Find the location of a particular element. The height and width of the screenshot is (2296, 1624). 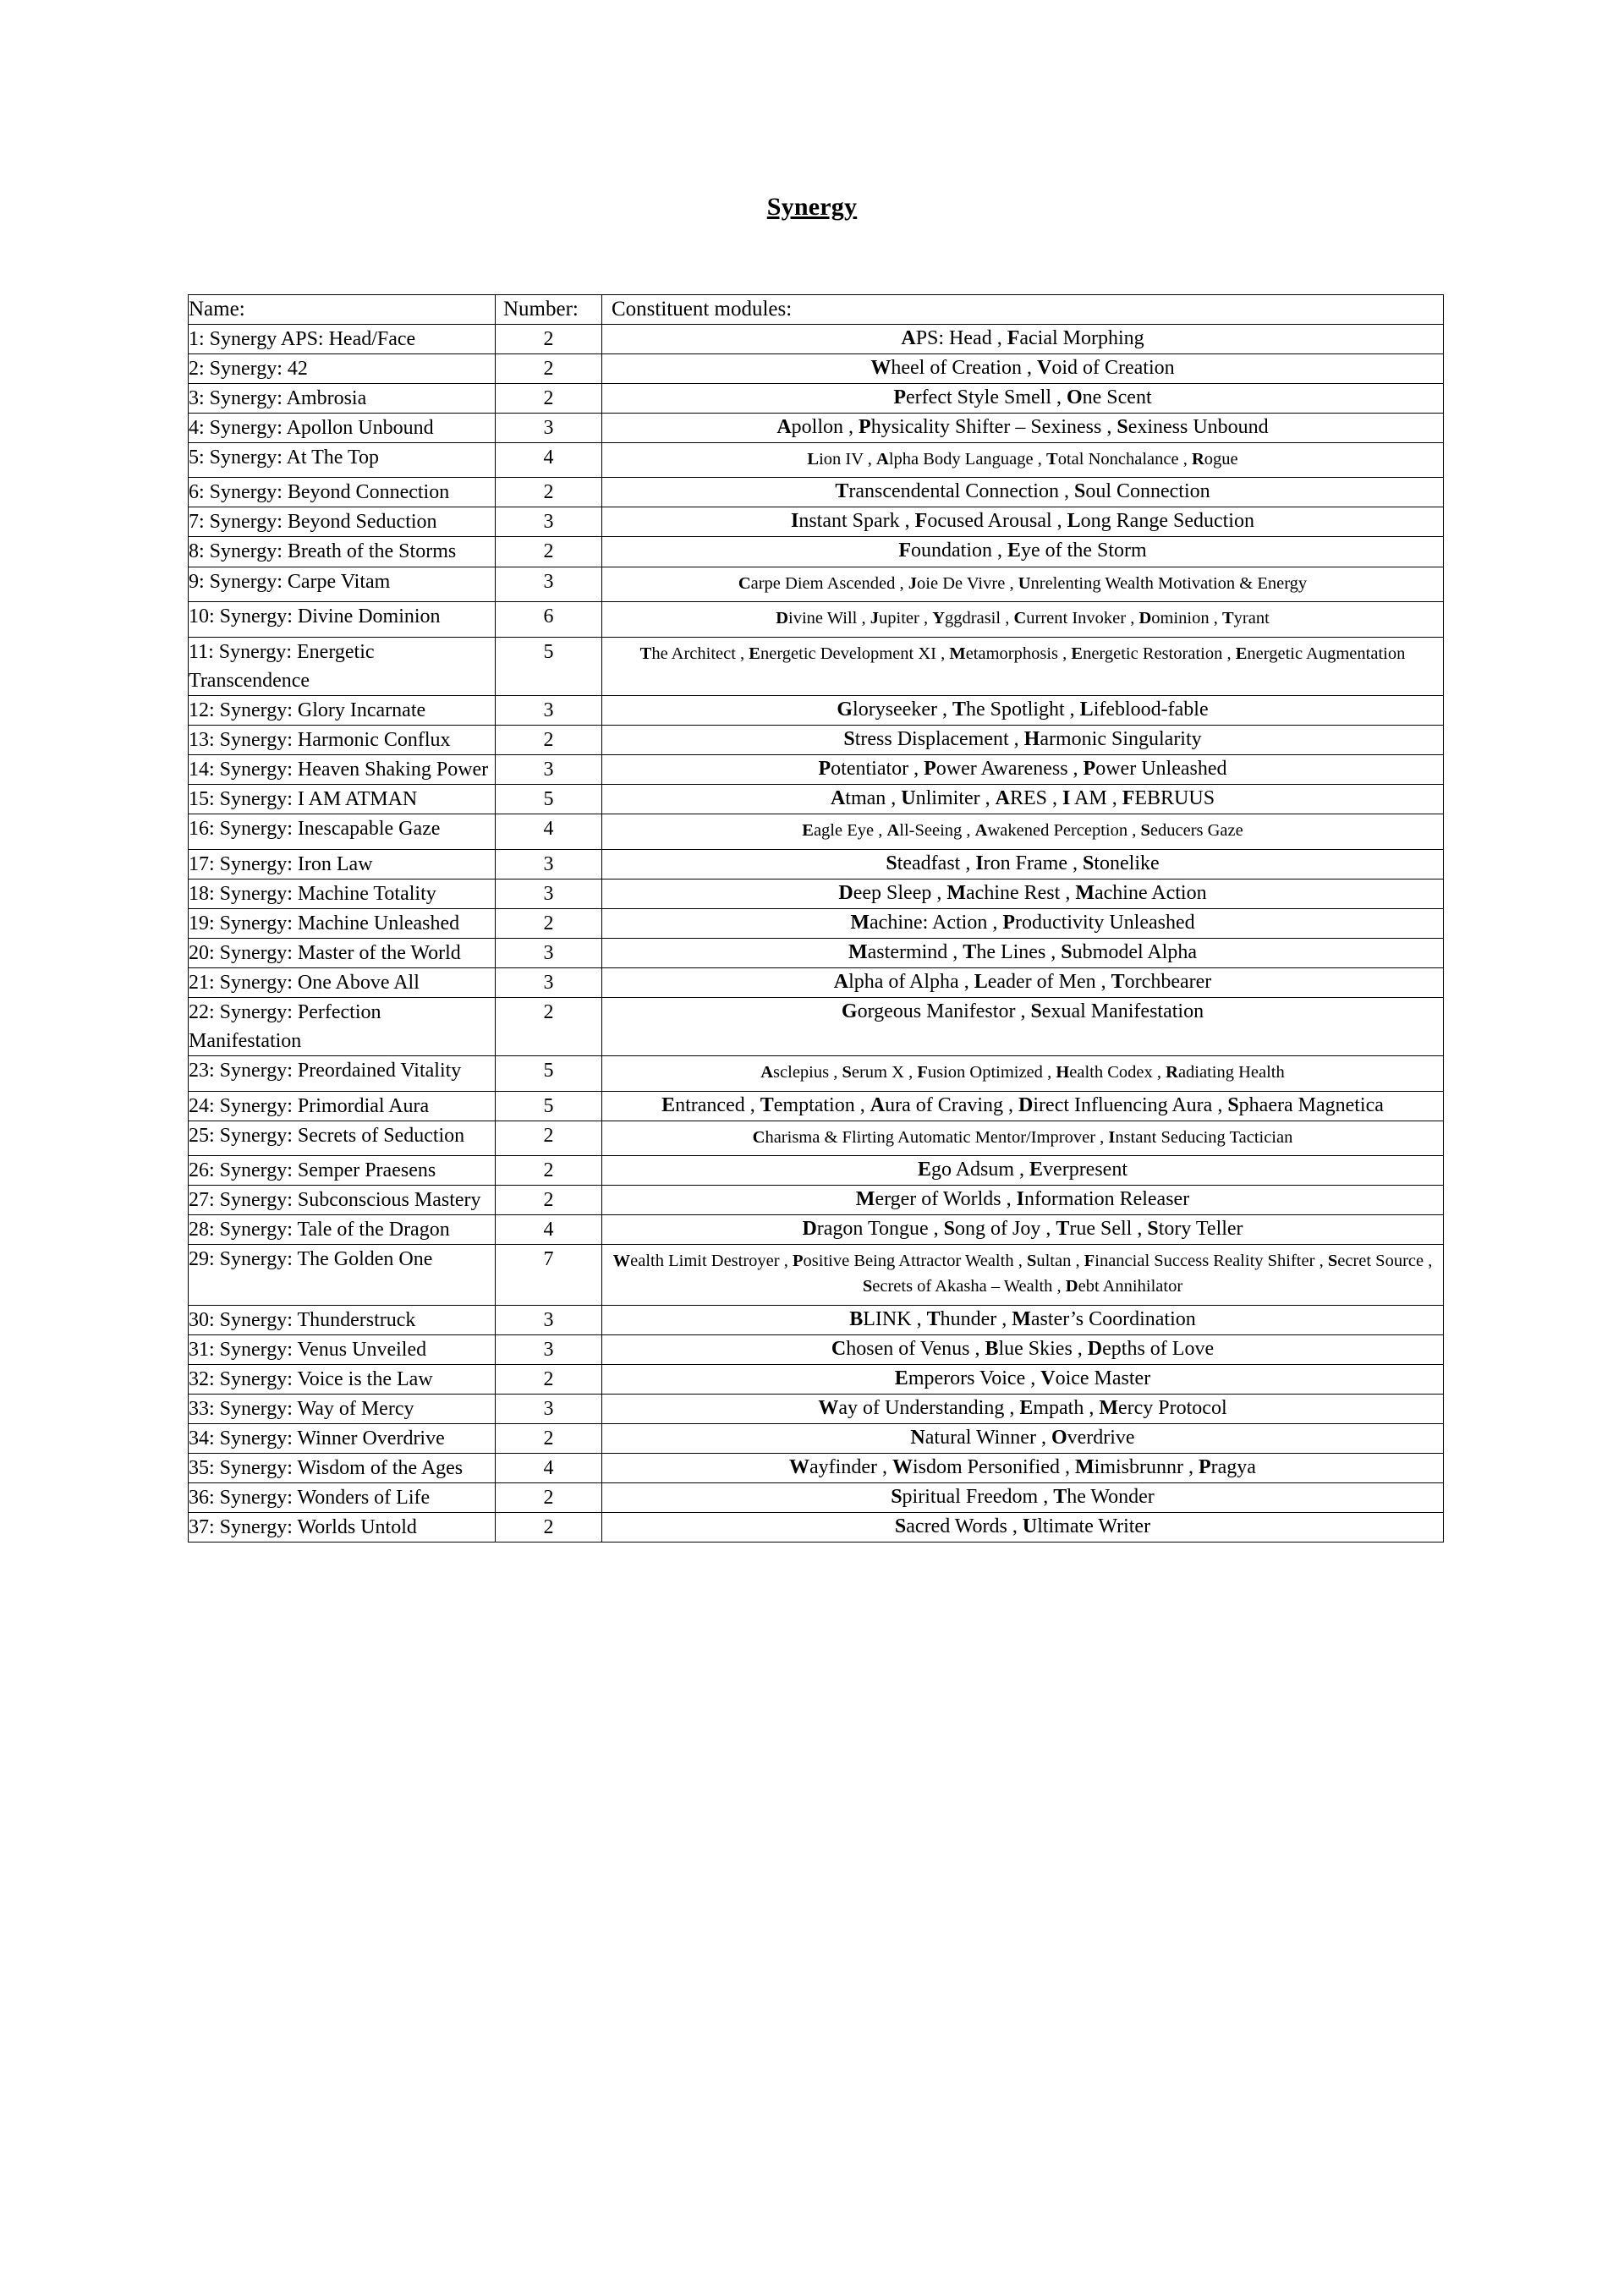

cell-synergy-name: 13: Synergy: Harmonic Conflux is located at coordinates (342, 740).